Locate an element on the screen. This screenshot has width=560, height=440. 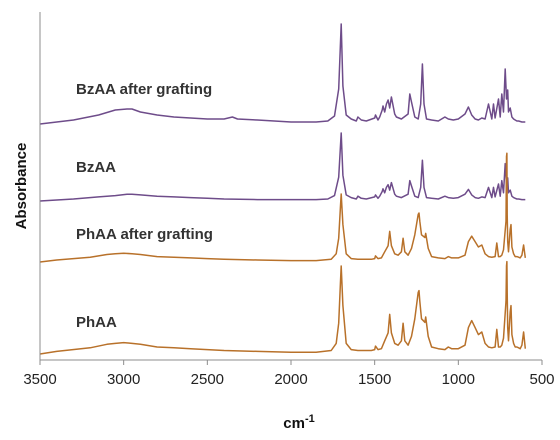
x-axis-title-base: cm is located at coordinates (294, 423).